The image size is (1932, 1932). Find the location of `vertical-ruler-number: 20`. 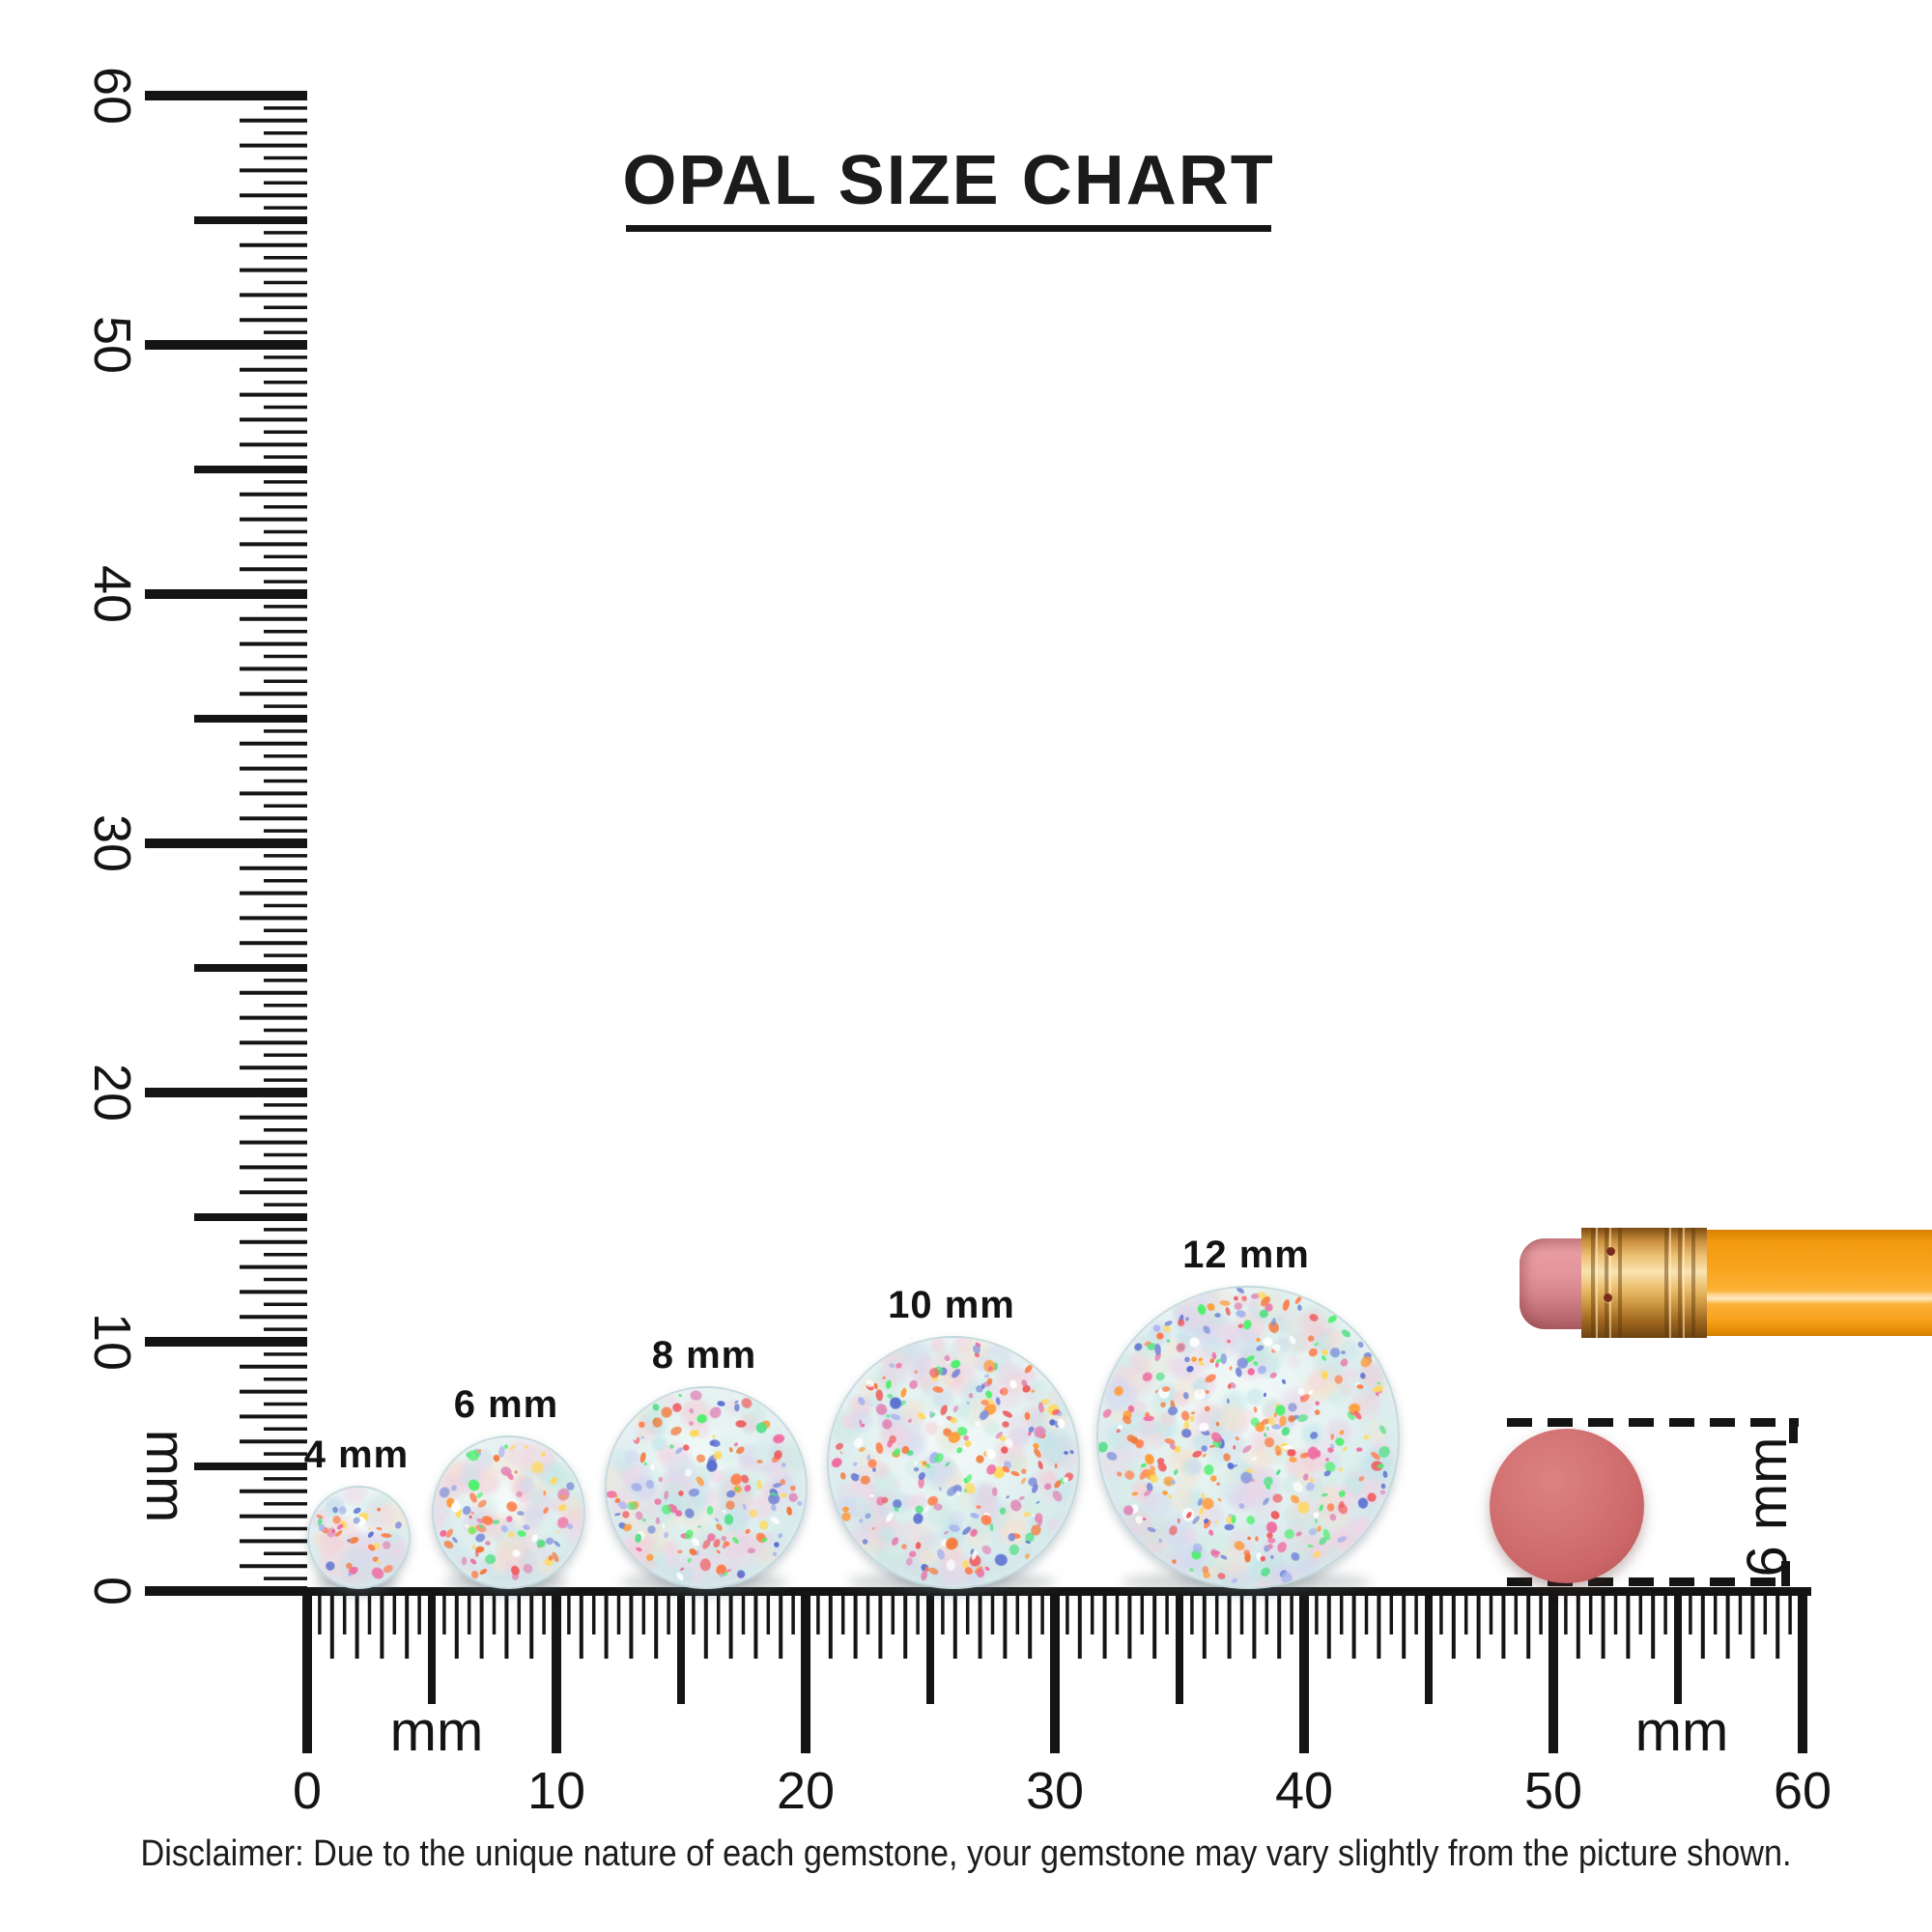

vertical-ruler-number: 20 is located at coordinates (112, 1093).